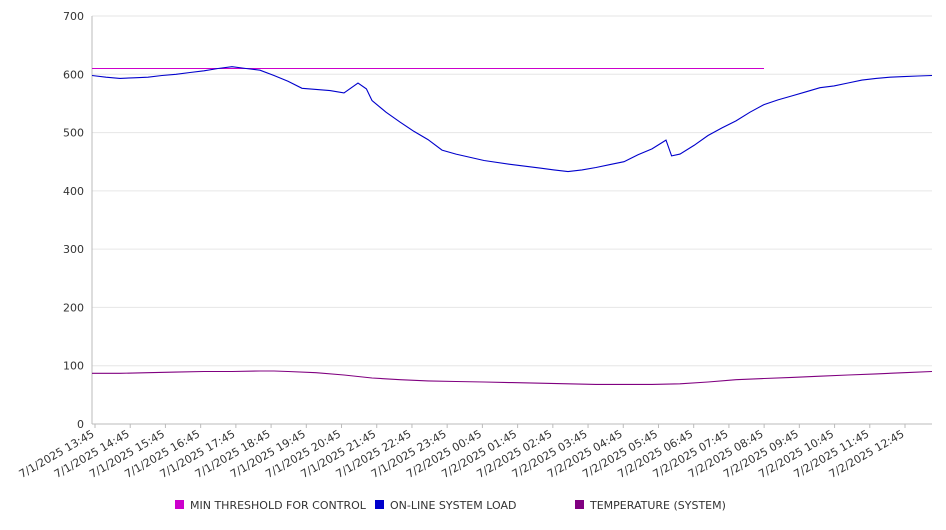 The width and height of the screenshot is (946, 530). What do you see at coordinates (73, 307) in the screenshot?
I see `y-tick-label: 200` at bounding box center [73, 307].